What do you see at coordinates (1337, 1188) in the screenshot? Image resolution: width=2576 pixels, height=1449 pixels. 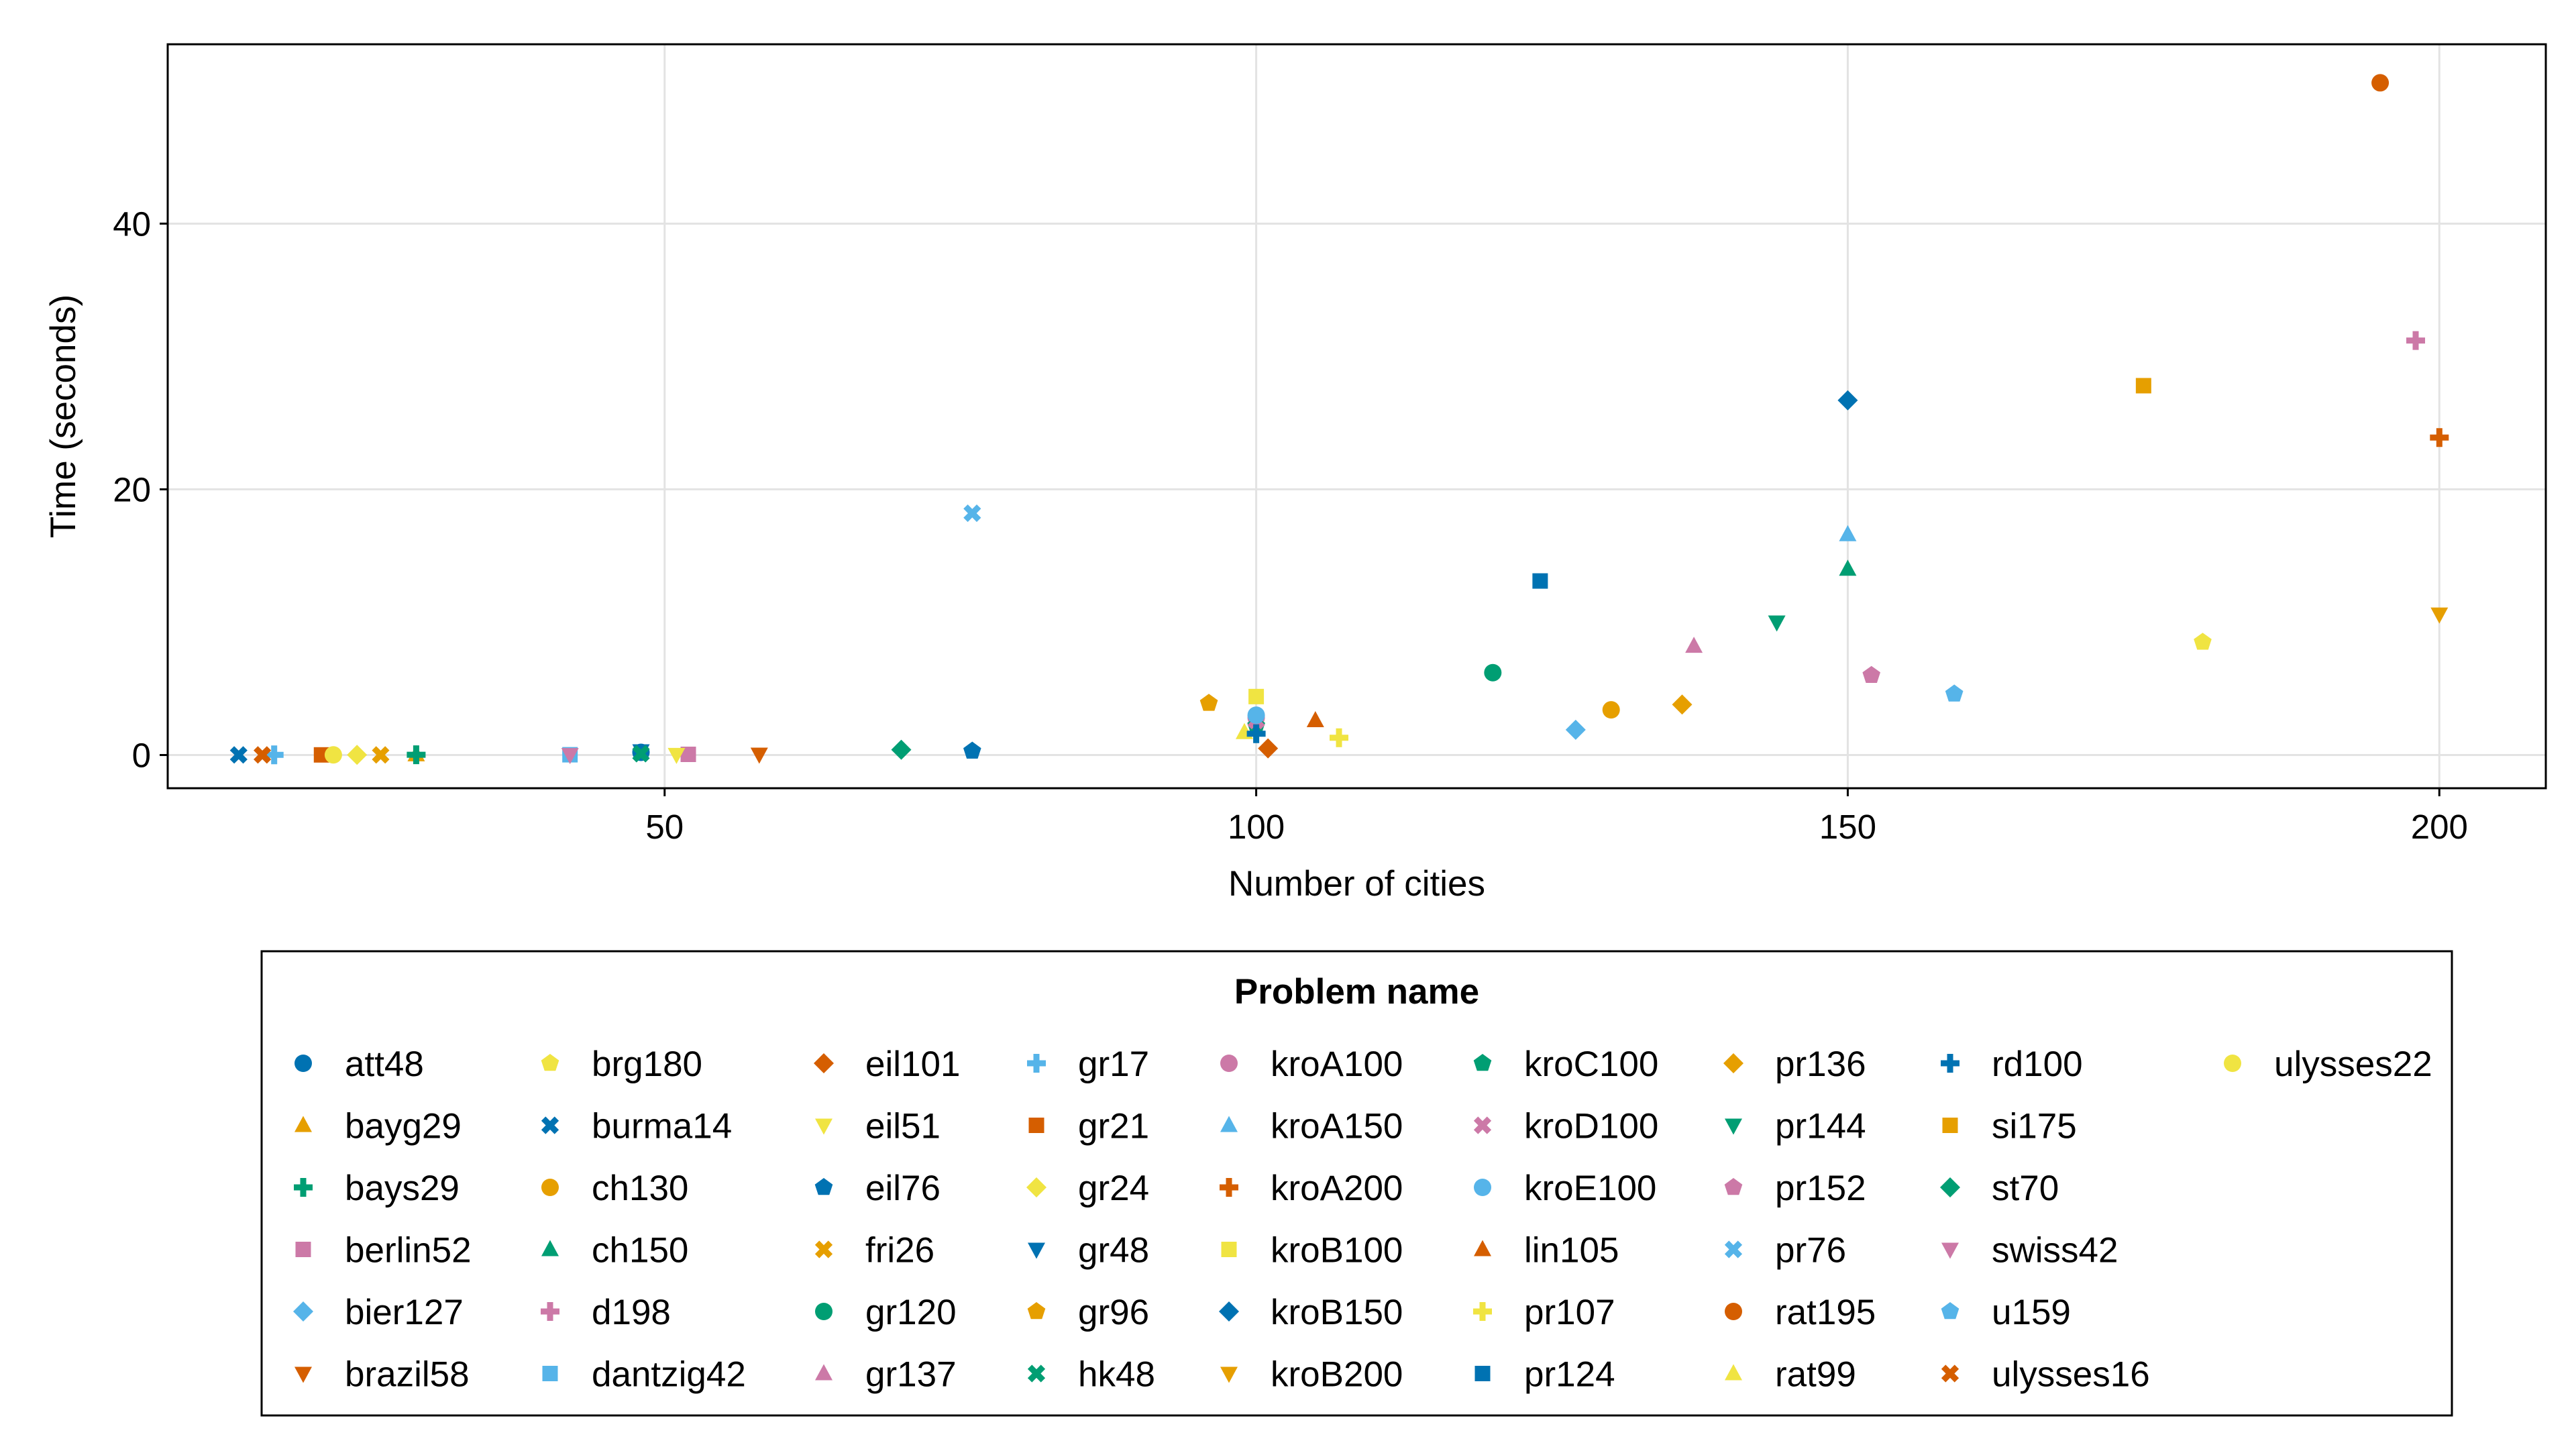 I see `legend-label-kroA200: kroA200` at bounding box center [1337, 1188].